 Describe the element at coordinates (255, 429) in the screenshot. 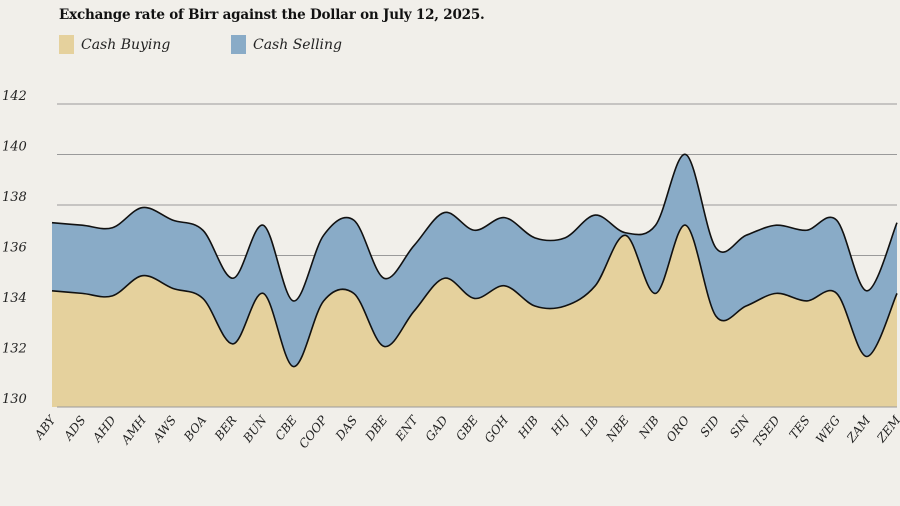

I see `x-tick-label-BUN: BUN` at that location.